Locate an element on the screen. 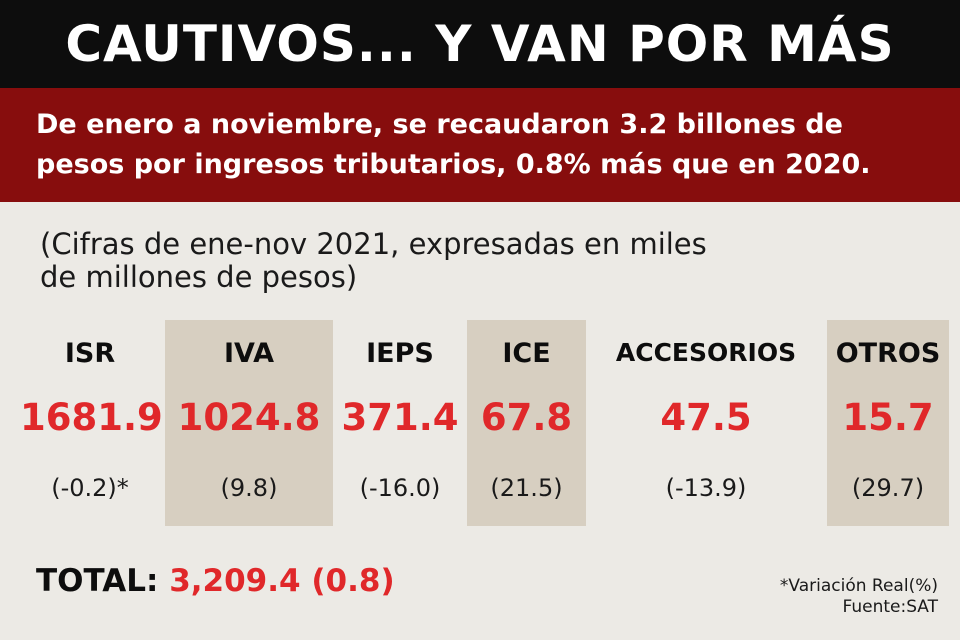 The height and width of the screenshot is (640, 960). category-variation-ieps: (-16.0) is located at coordinates (400, 488).